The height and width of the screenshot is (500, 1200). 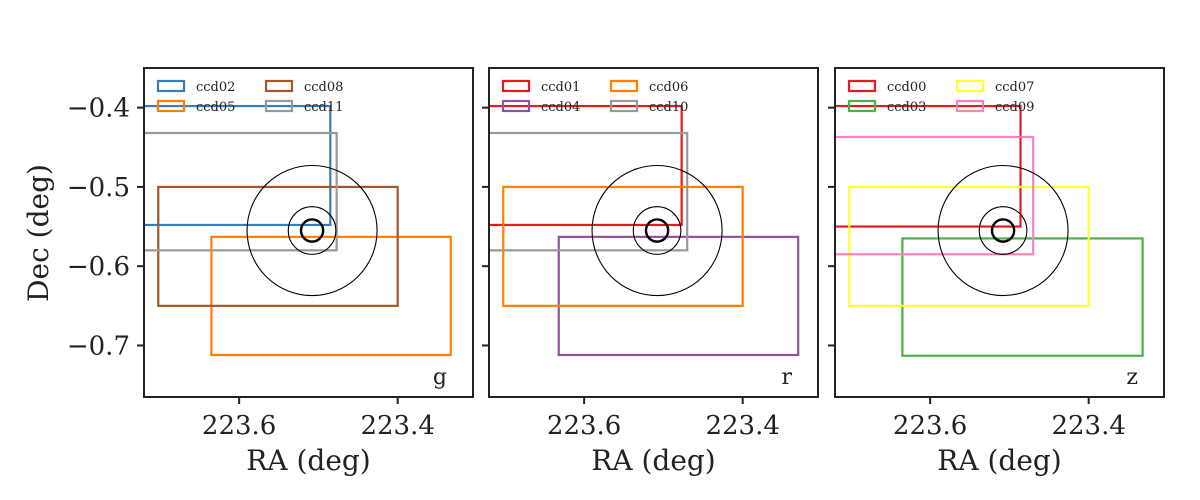 I want to click on y-tick-label: −0.4, so click(x=98, y=109).